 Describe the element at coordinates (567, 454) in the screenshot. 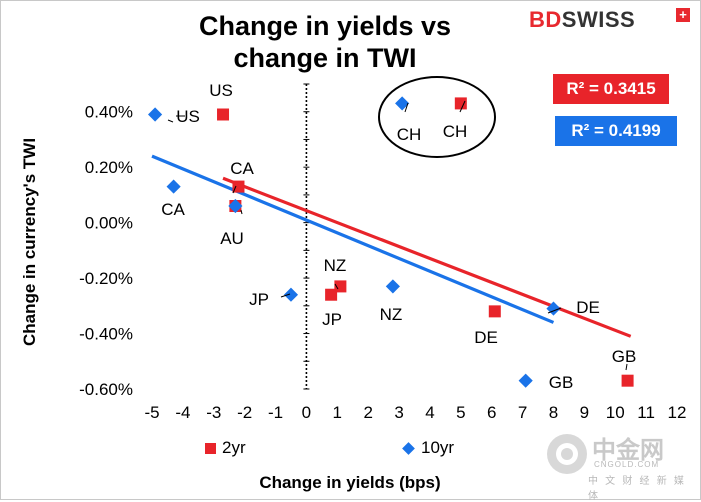

I see `cngold-watermark-icon` at that location.